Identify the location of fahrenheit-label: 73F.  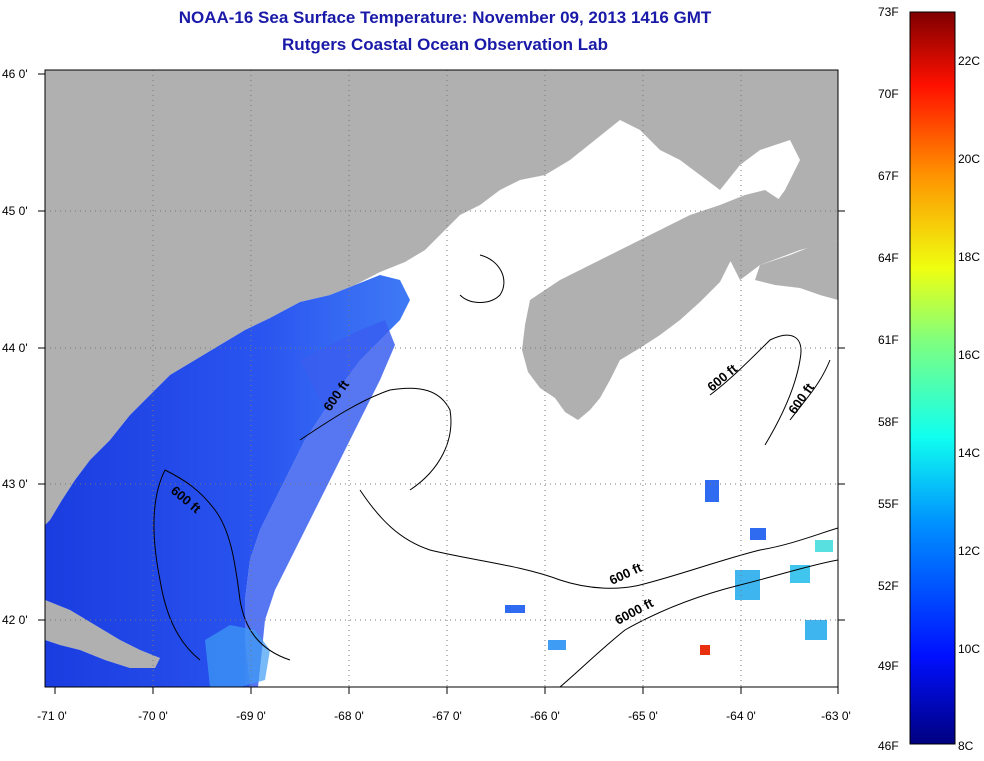
(888, 12).